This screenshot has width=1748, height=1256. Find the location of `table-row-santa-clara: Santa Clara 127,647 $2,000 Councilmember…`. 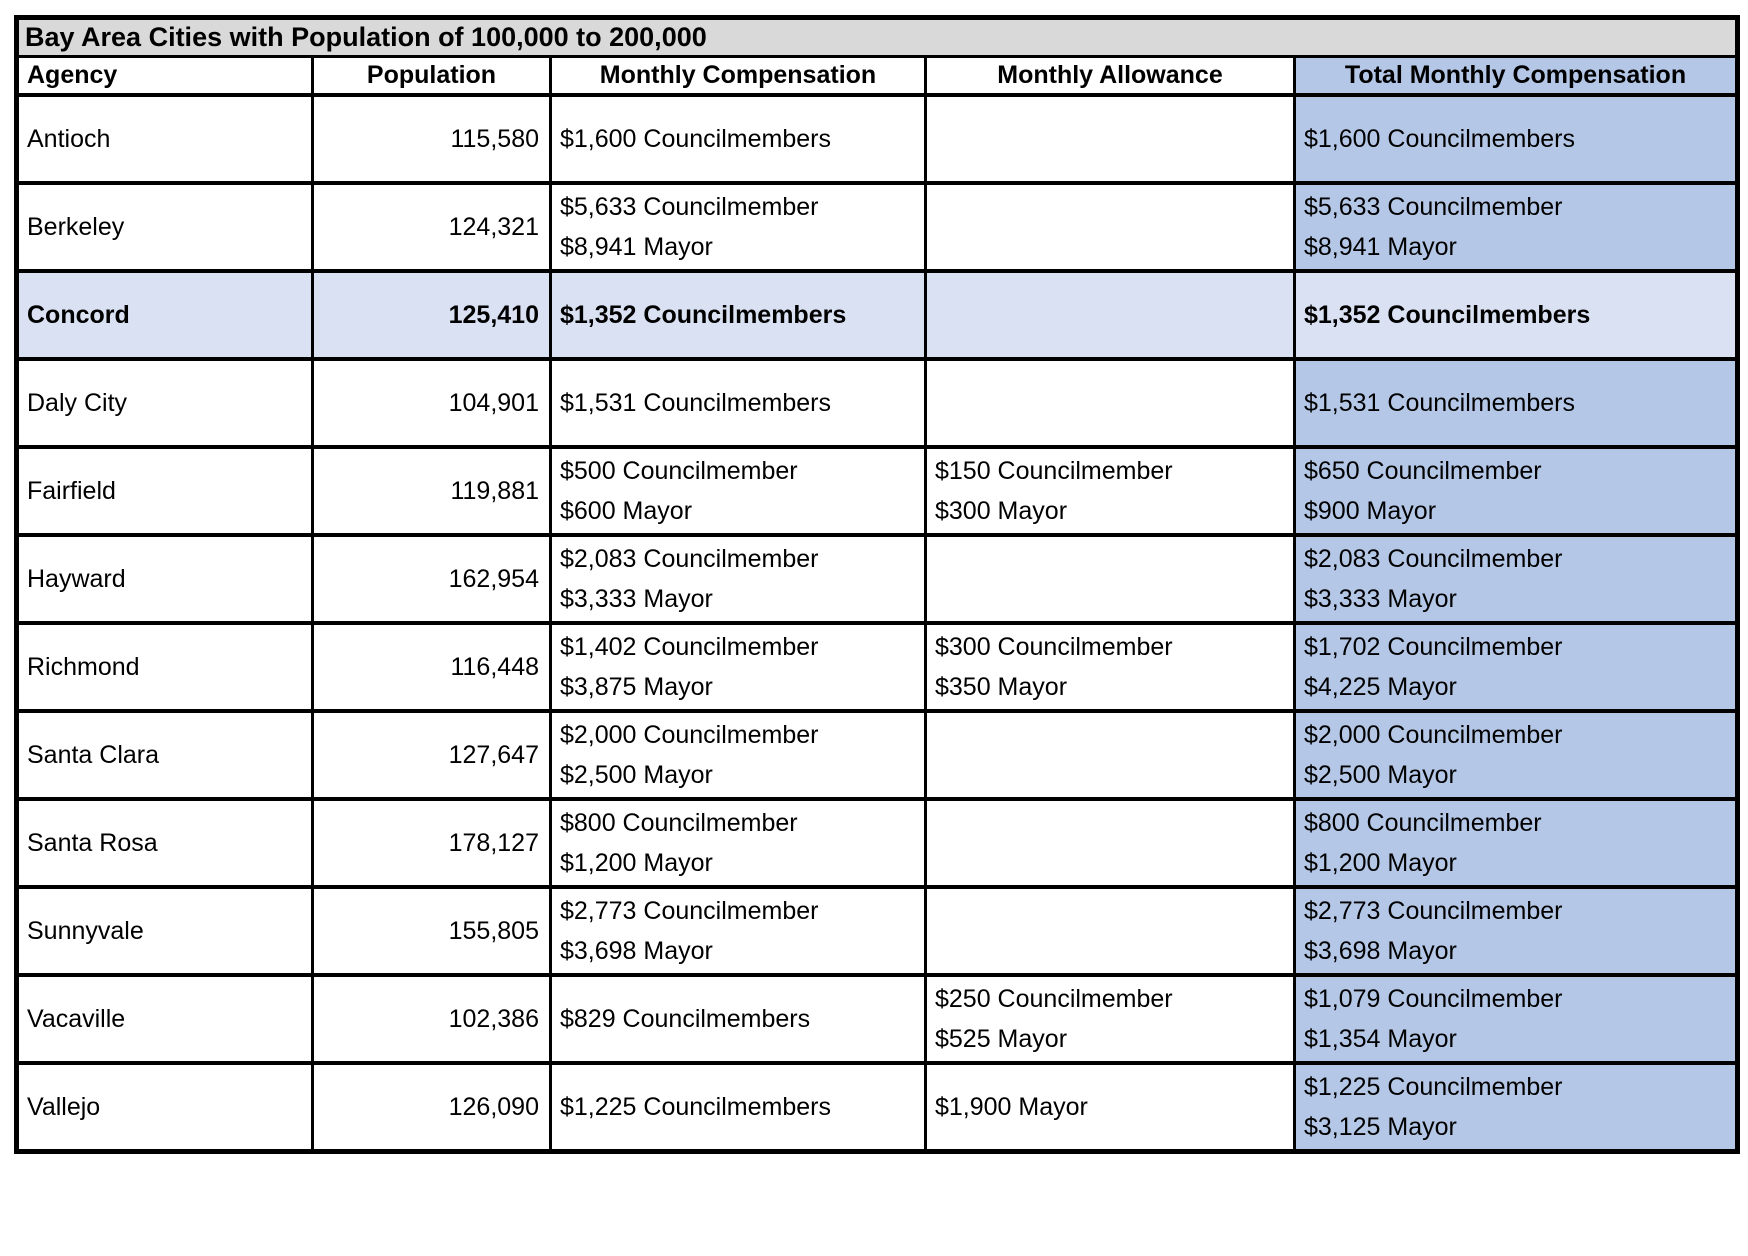

table-row-santa-clara: Santa Clara 127,647 $2,000 Councilmember… is located at coordinates (877, 754).